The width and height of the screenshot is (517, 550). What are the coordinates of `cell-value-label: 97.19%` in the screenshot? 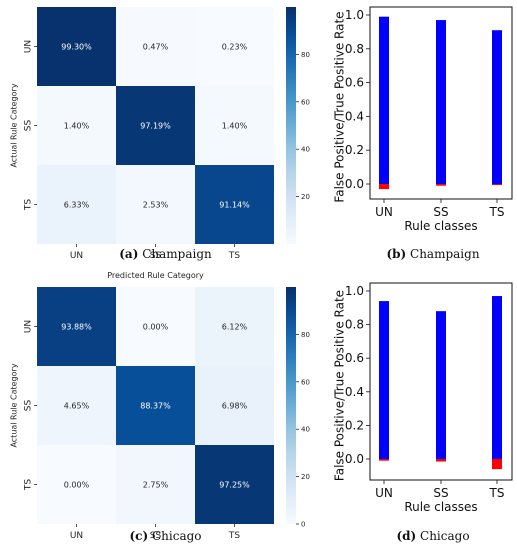 It's located at (155, 126).